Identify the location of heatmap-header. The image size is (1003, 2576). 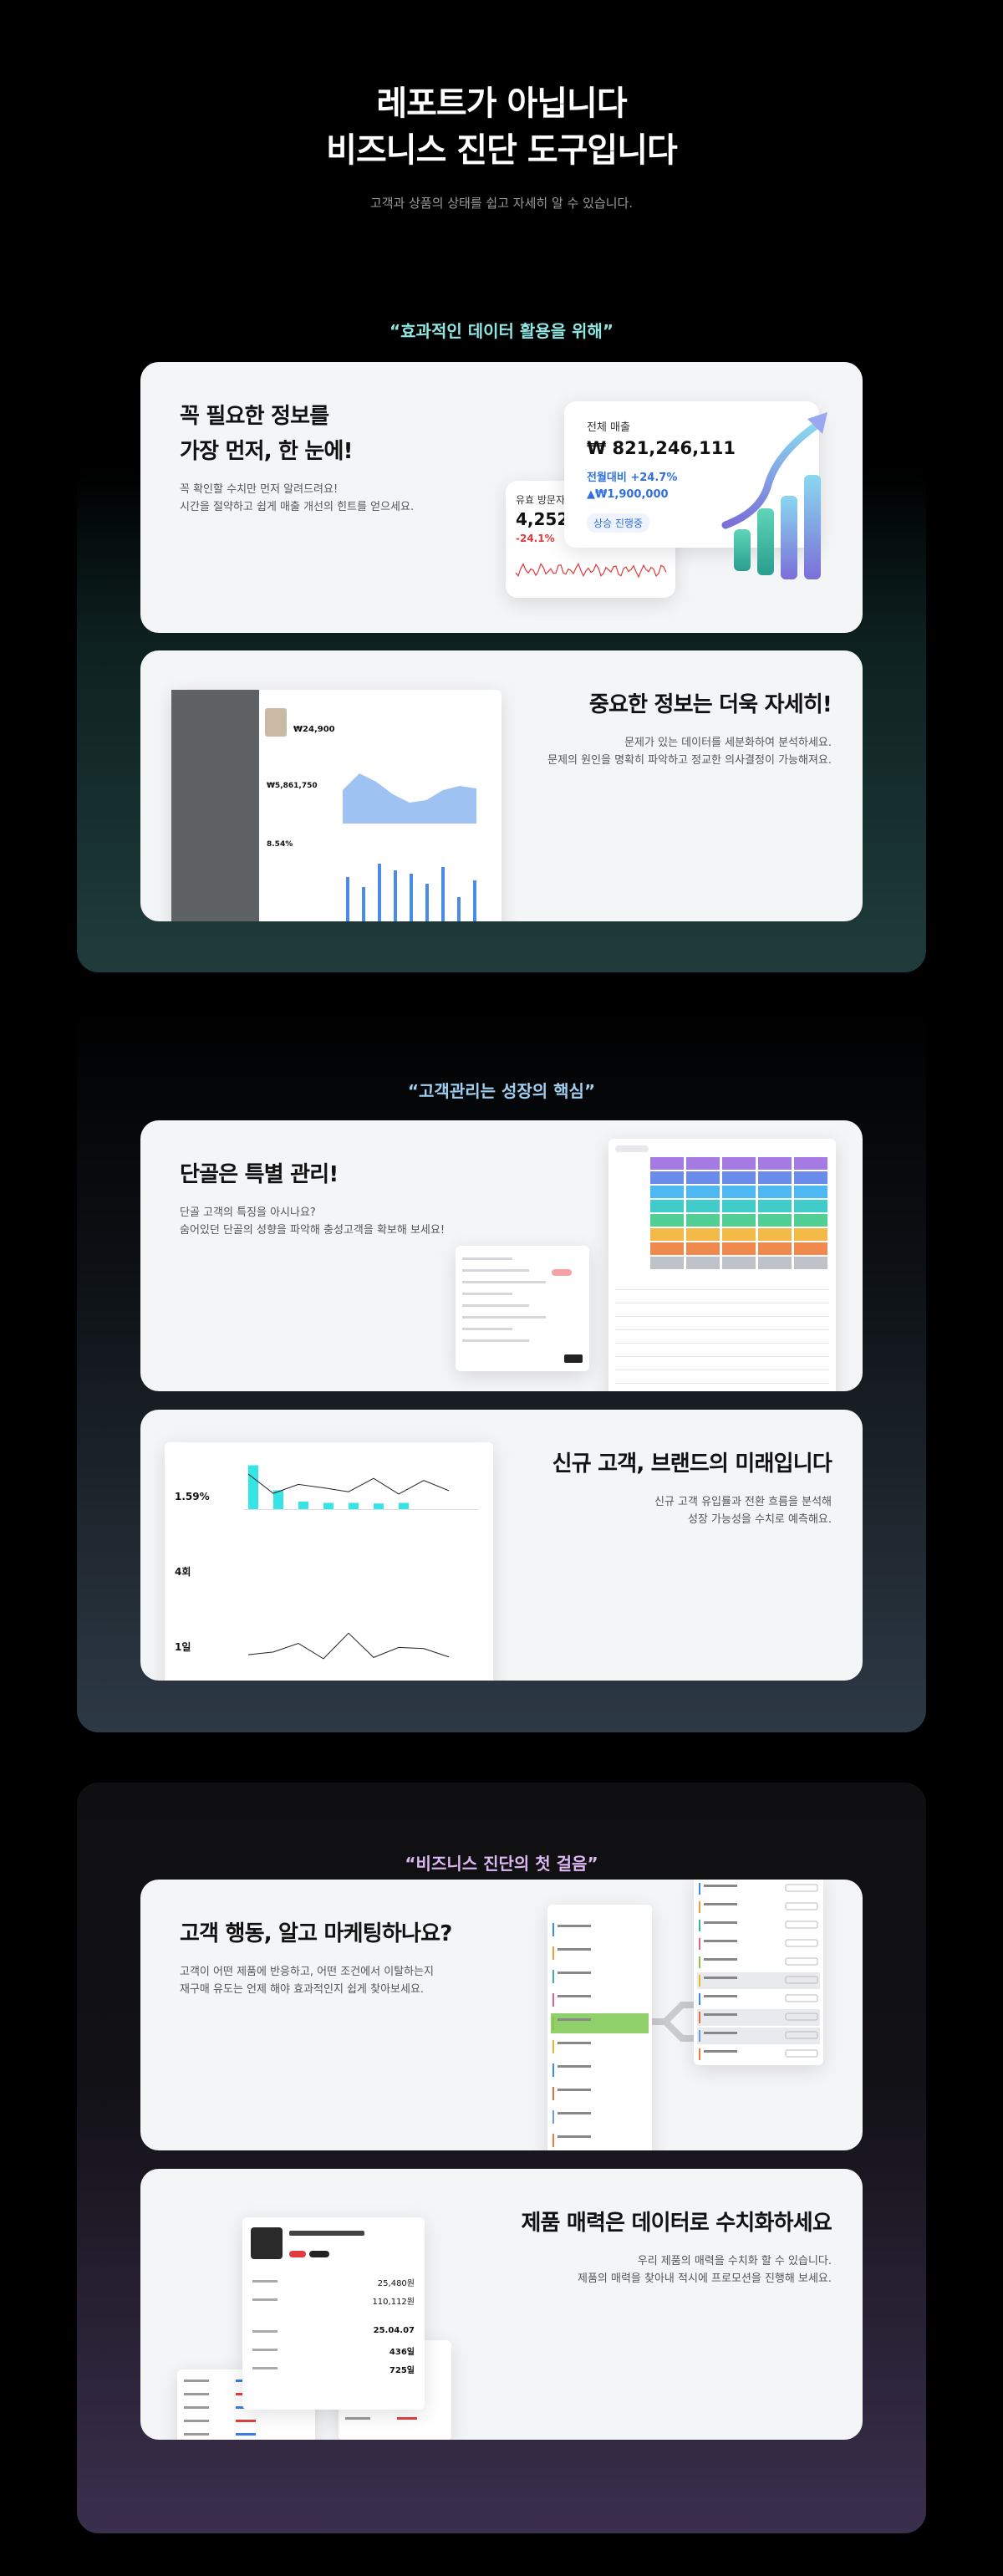
(632, 1148).